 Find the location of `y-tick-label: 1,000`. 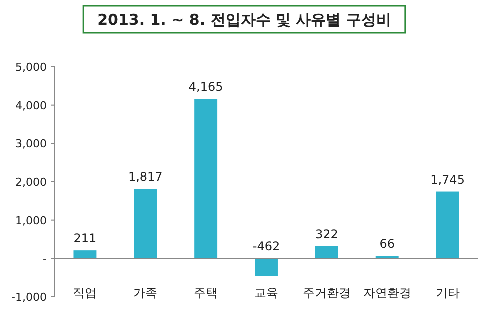

y-tick-label: 1,000 is located at coordinates (31, 221).